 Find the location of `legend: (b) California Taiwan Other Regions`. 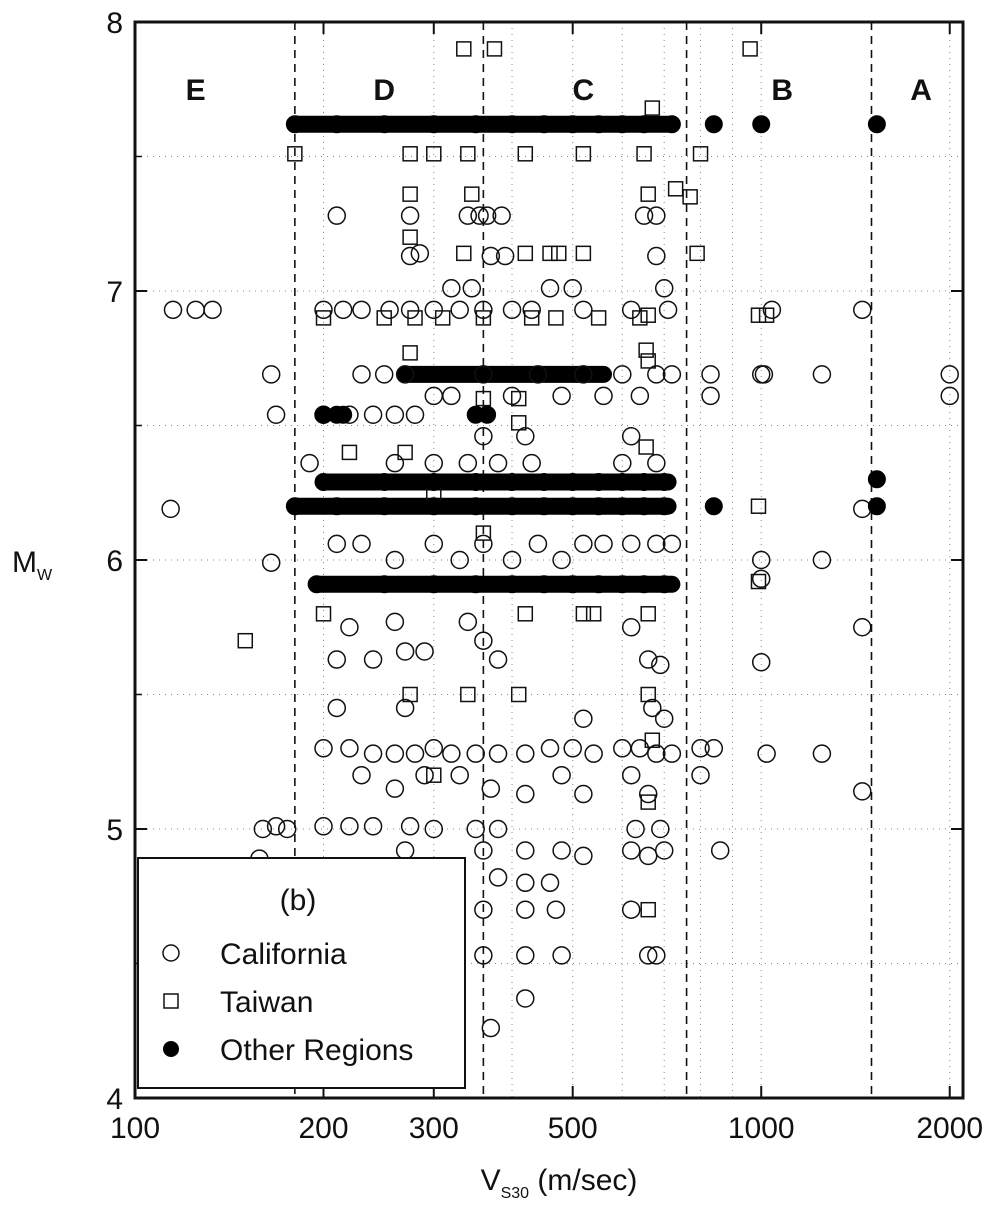

legend: (b) California Taiwan Other Regions is located at coordinates (301, 973).